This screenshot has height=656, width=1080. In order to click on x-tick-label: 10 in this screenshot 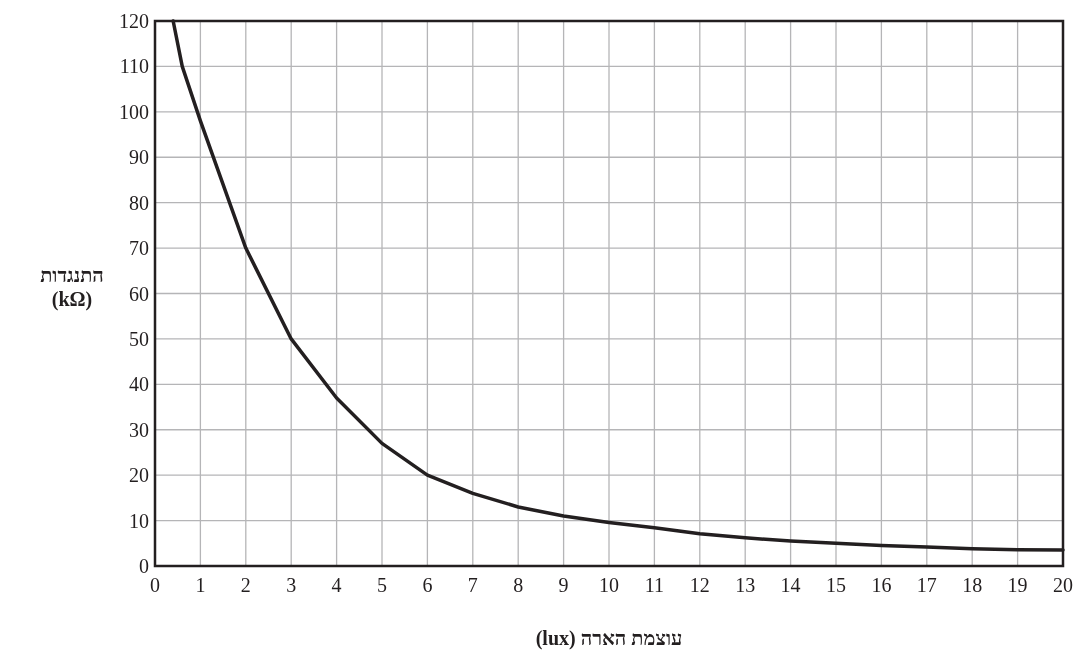, I will do `click(609, 585)`.